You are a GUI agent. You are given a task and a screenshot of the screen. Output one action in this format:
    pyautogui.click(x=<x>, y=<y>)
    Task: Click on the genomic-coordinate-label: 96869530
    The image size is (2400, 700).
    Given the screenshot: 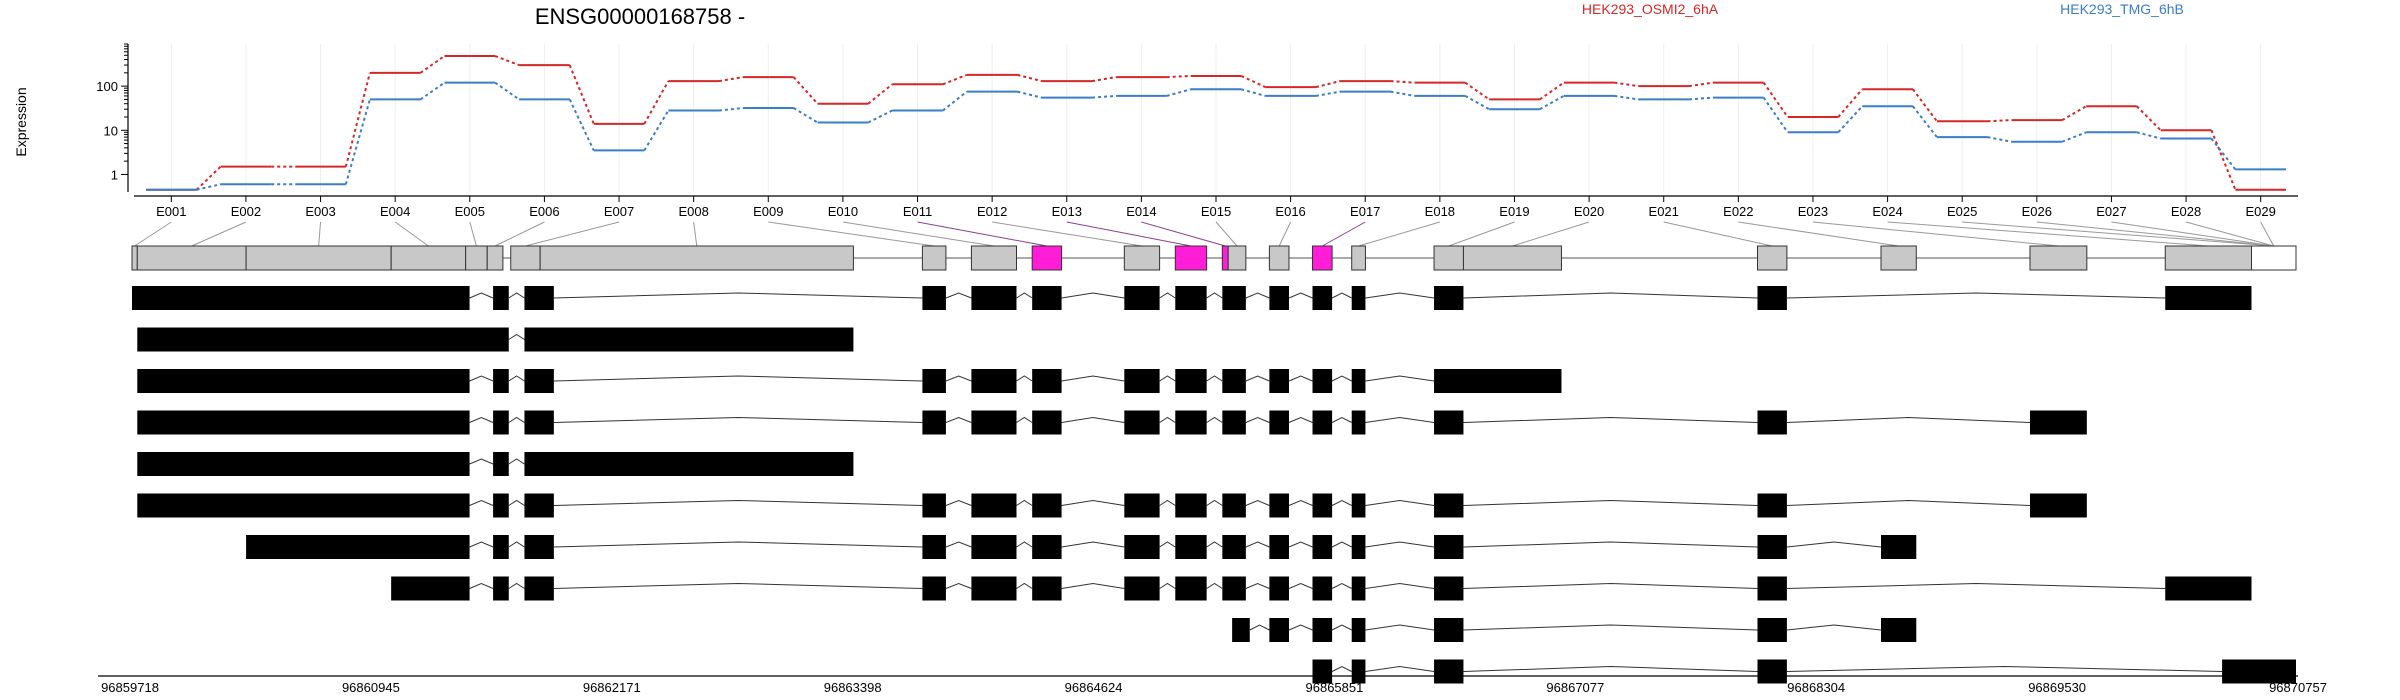 What is the action you would take?
    pyautogui.click(x=2057, y=687)
    